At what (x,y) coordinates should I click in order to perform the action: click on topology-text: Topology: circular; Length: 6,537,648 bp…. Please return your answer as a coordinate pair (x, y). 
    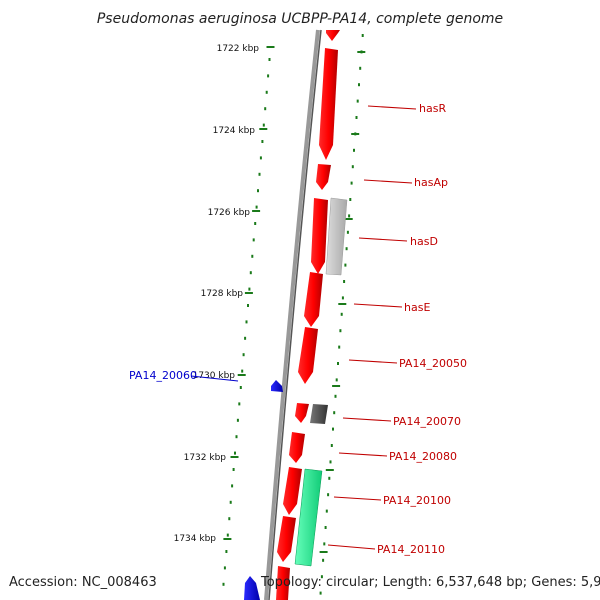
    Looking at the image, I should click on (430, 582).